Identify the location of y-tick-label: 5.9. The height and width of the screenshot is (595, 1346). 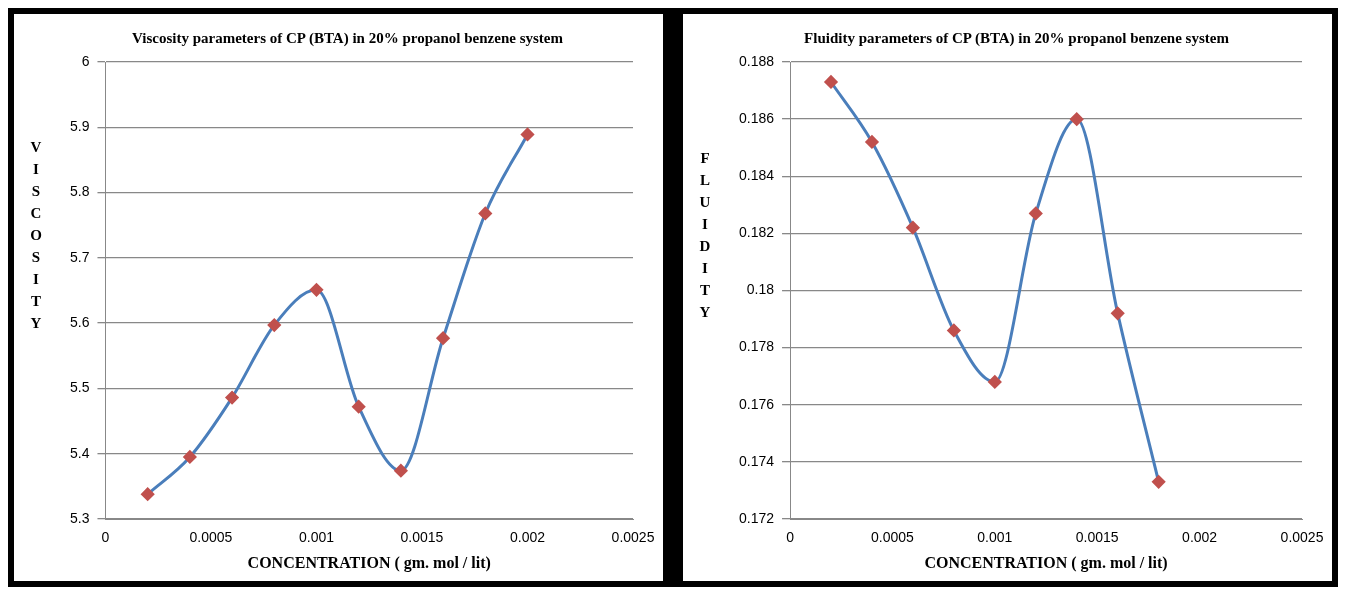
(79, 126).